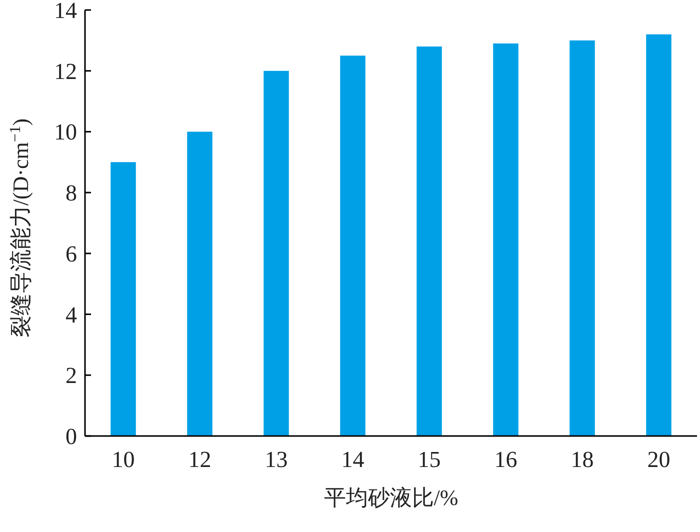 The height and width of the screenshot is (532, 700). What do you see at coordinates (506, 459) in the screenshot?
I see `x-tick-label: 16` at bounding box center [506, 459].